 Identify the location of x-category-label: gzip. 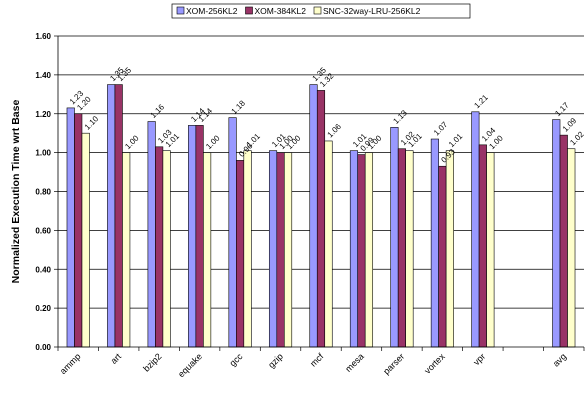
(275, 360).